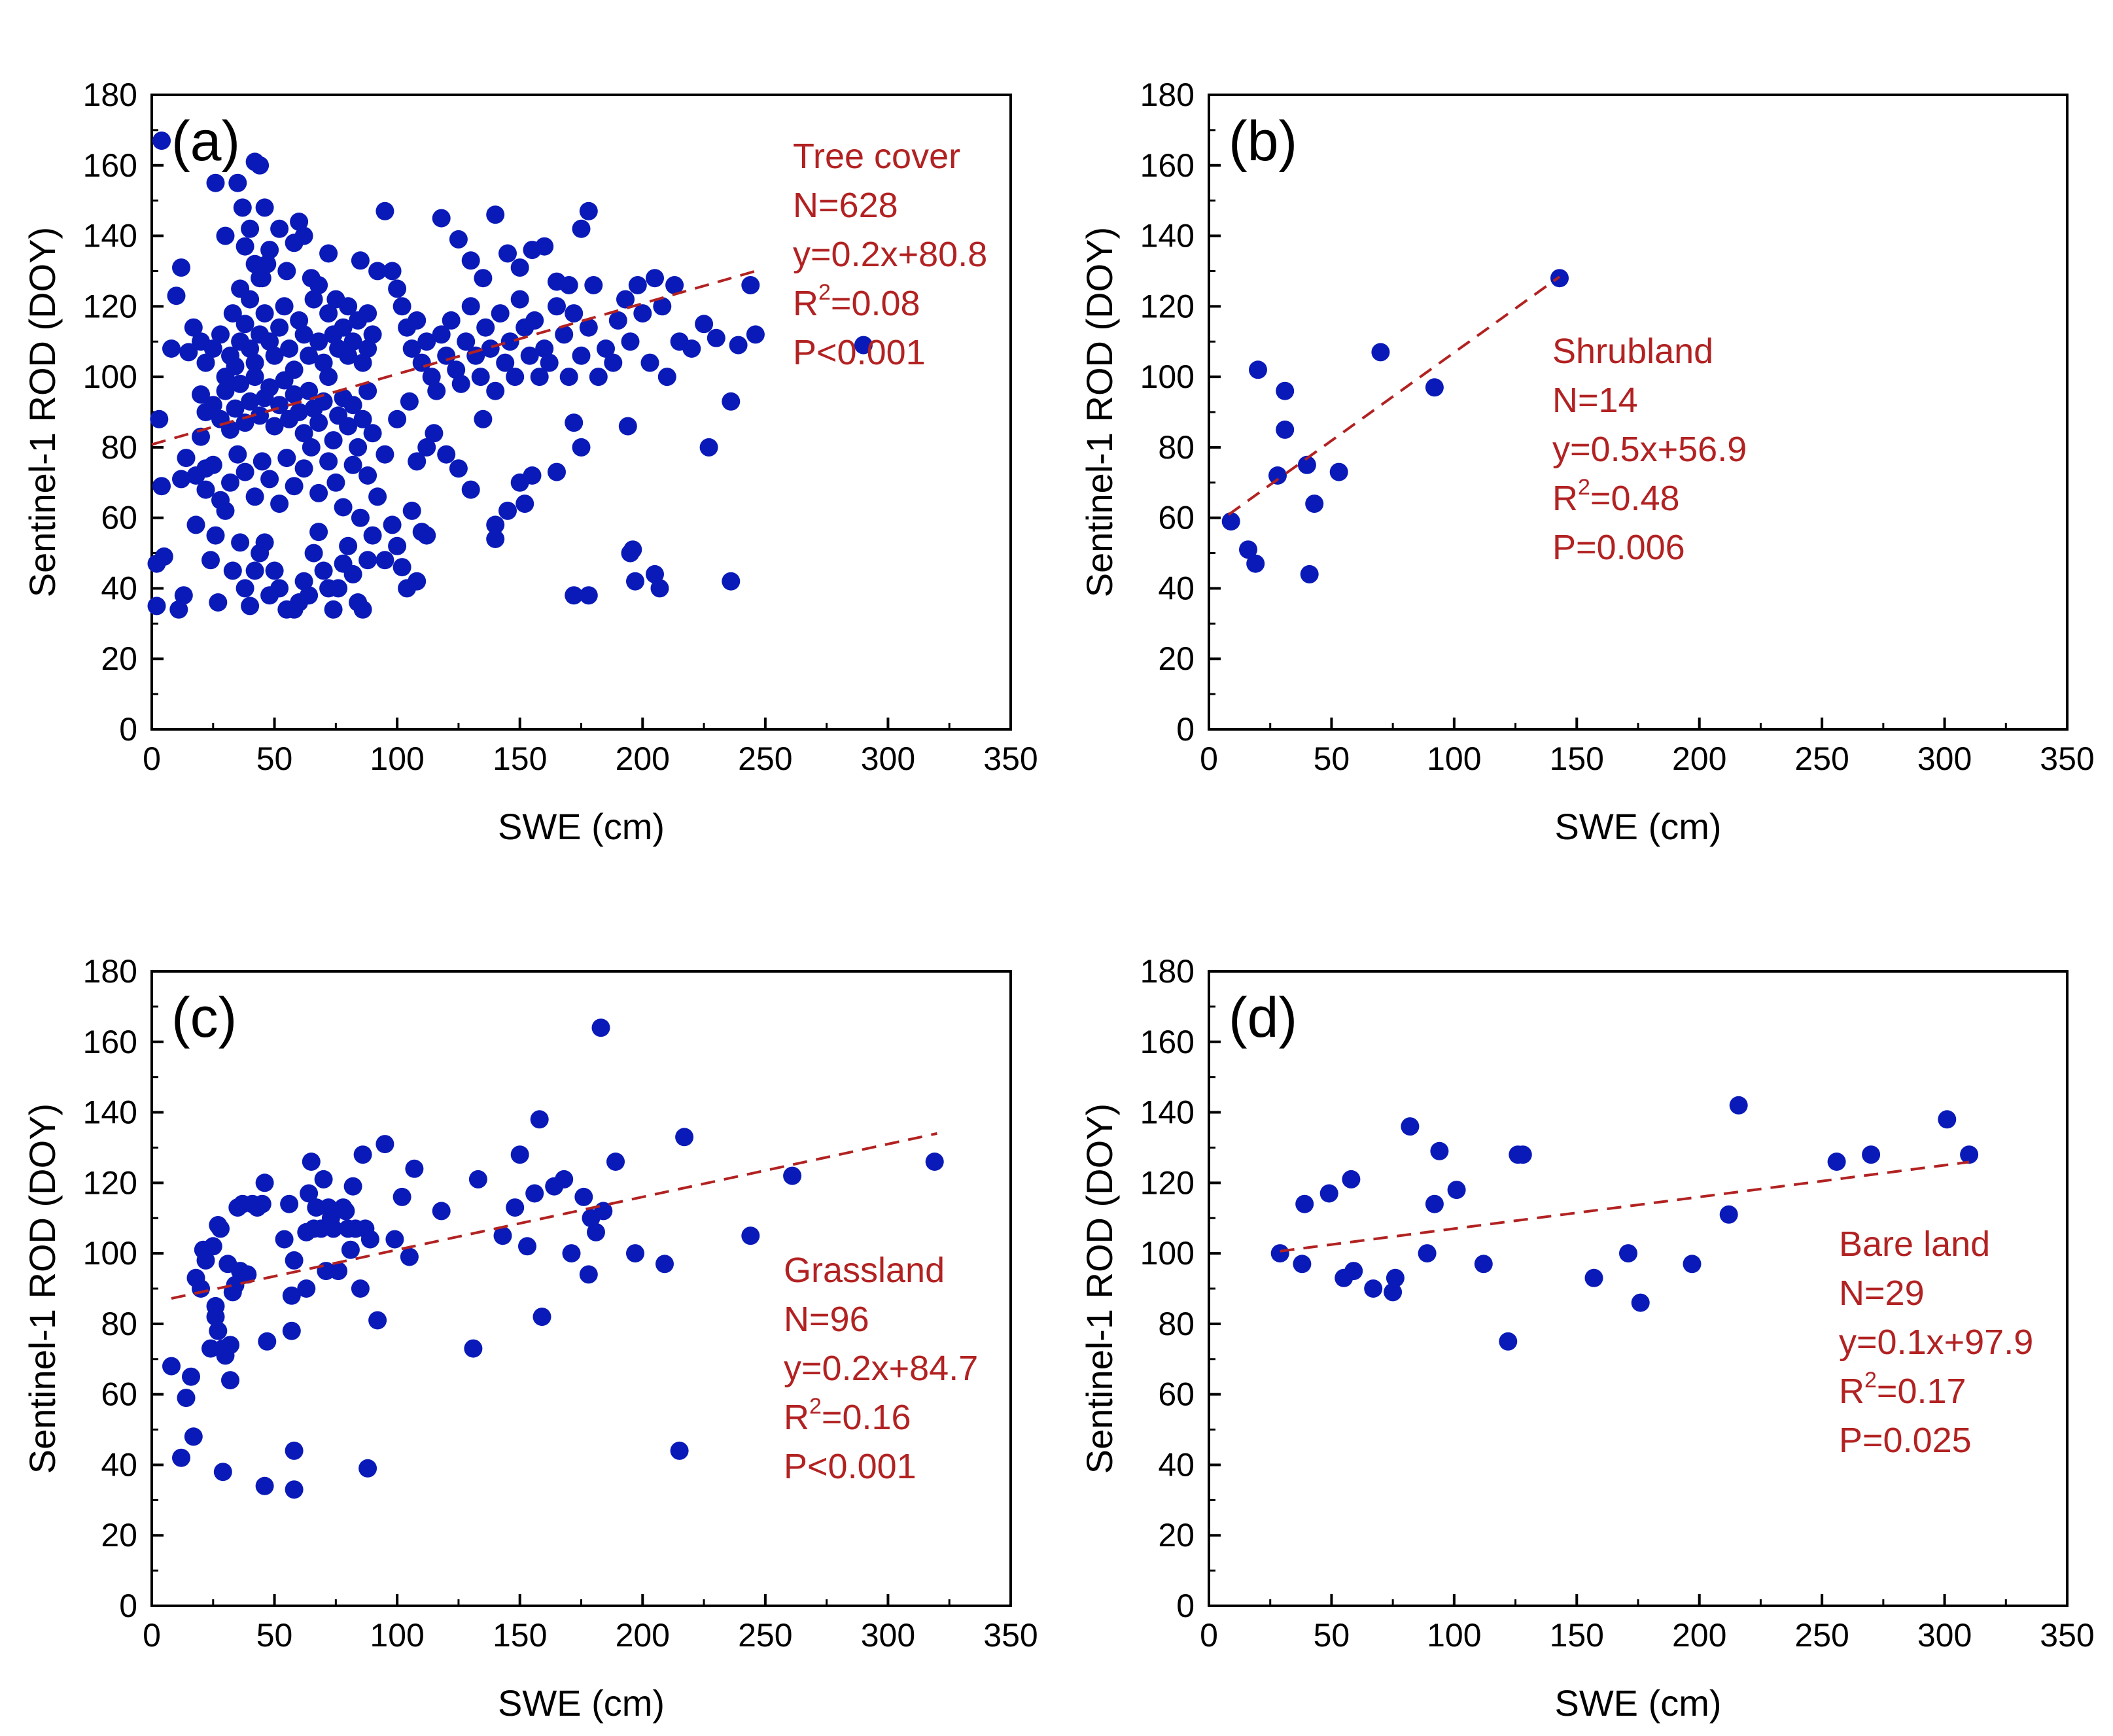 This screenshot has width=2113, height=1736. What do you see at coordinates (1632, 351) in the screenshot?
I see `annotation-class-name: Shrubland` at bounding box center [1632, 351].